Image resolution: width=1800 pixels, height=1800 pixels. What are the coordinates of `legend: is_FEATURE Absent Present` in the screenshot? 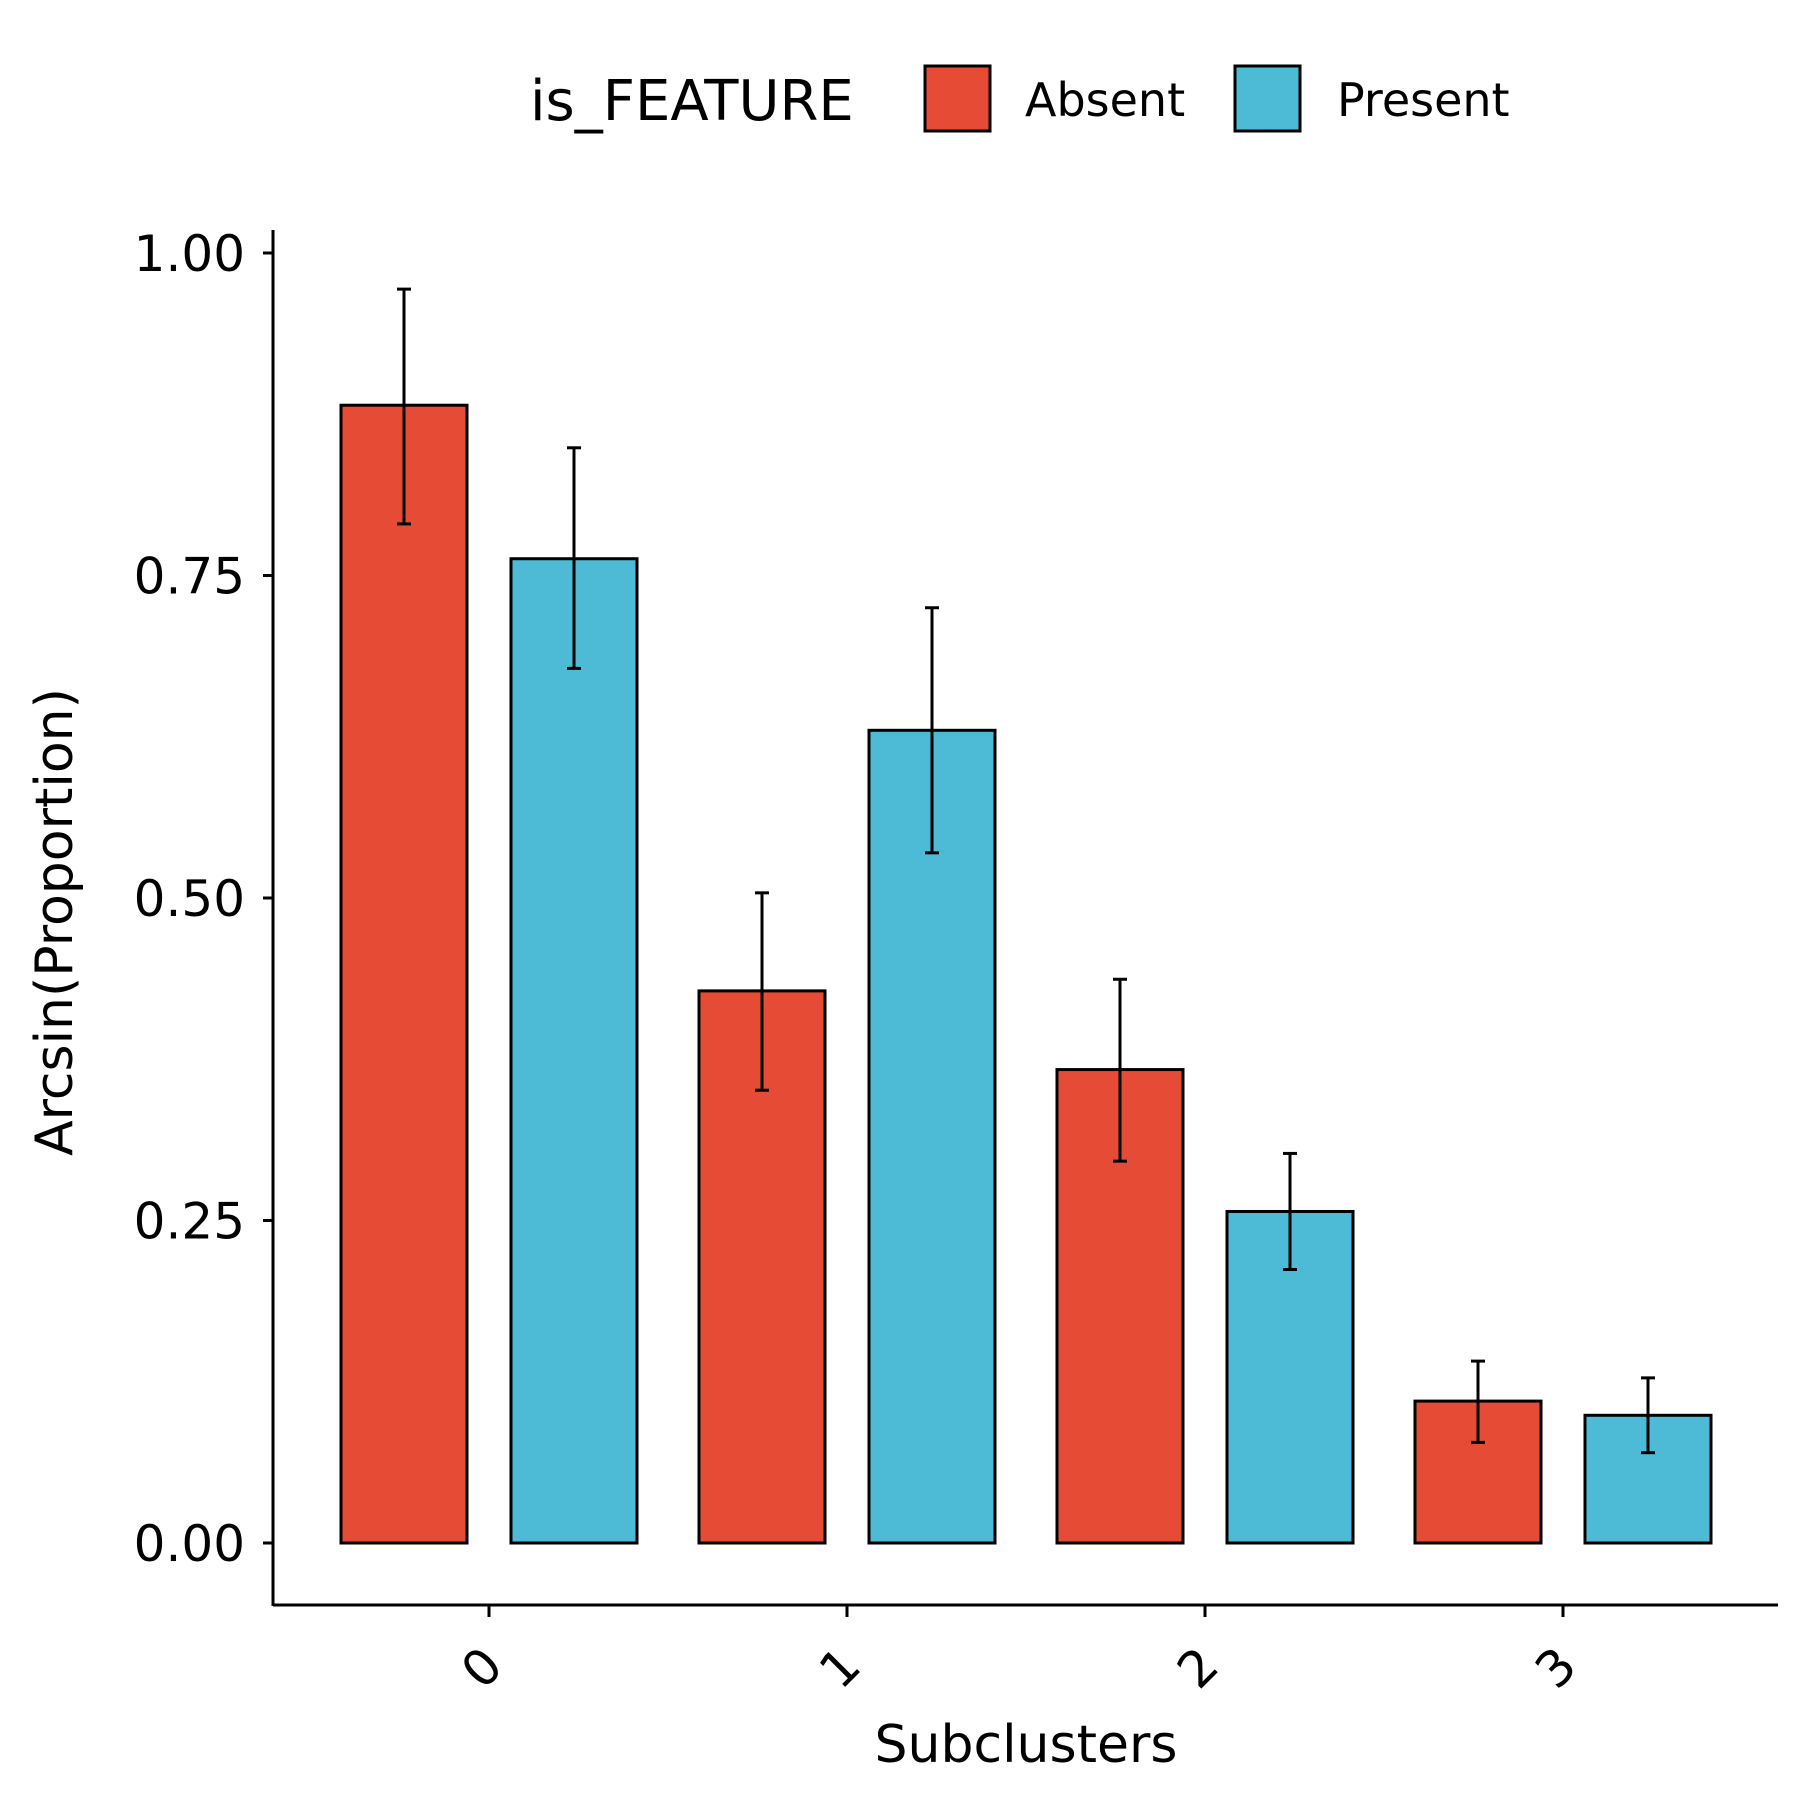 It's located at (1020, 99).